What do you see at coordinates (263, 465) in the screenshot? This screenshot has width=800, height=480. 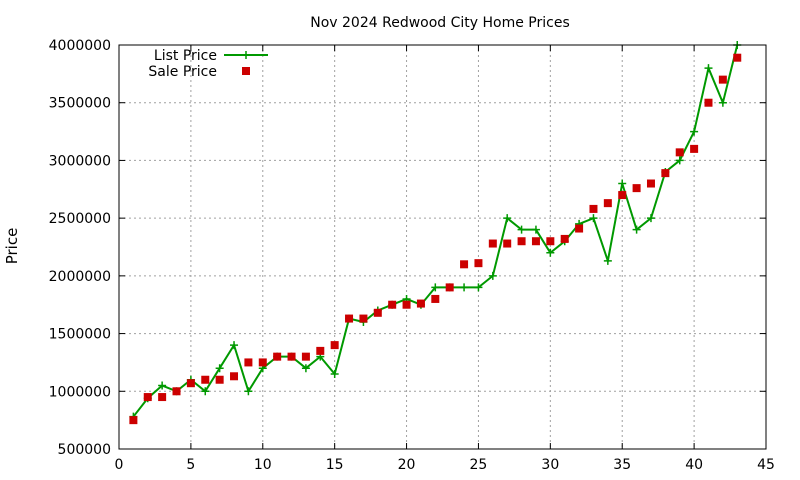 I see `x-tick-label: 10` at bounding box center [263, 465].